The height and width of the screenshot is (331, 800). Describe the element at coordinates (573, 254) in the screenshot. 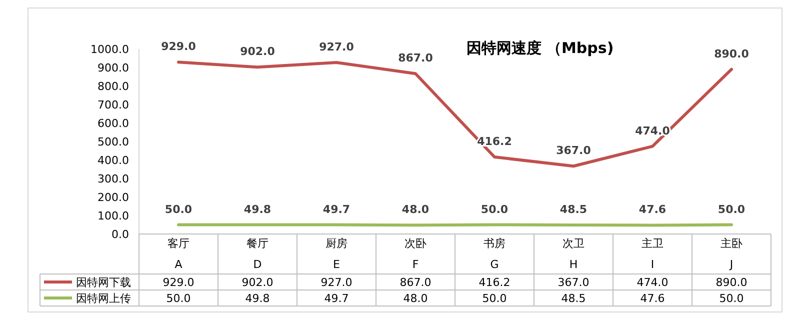

I see `x-tick-label: 次卫 H` at that location.